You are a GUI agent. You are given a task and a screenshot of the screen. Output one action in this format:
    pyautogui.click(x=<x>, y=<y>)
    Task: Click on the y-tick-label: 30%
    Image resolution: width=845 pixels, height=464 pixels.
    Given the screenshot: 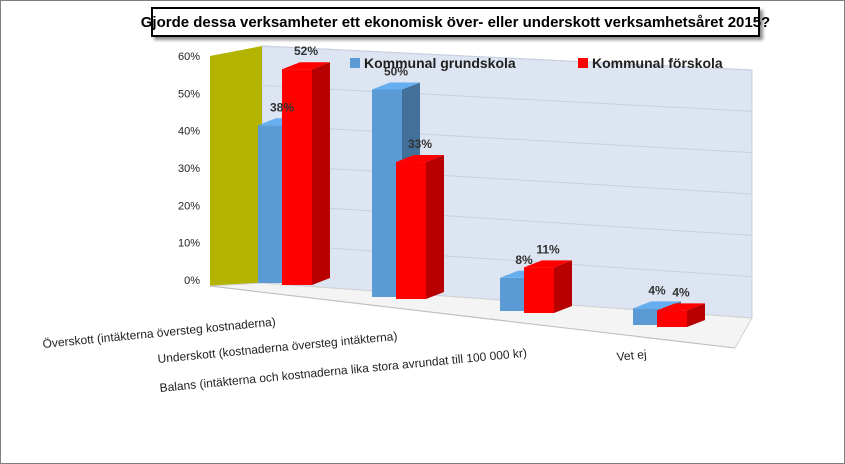 What is the action you would take?
    pyautogui.click(x=189, y=169)
    